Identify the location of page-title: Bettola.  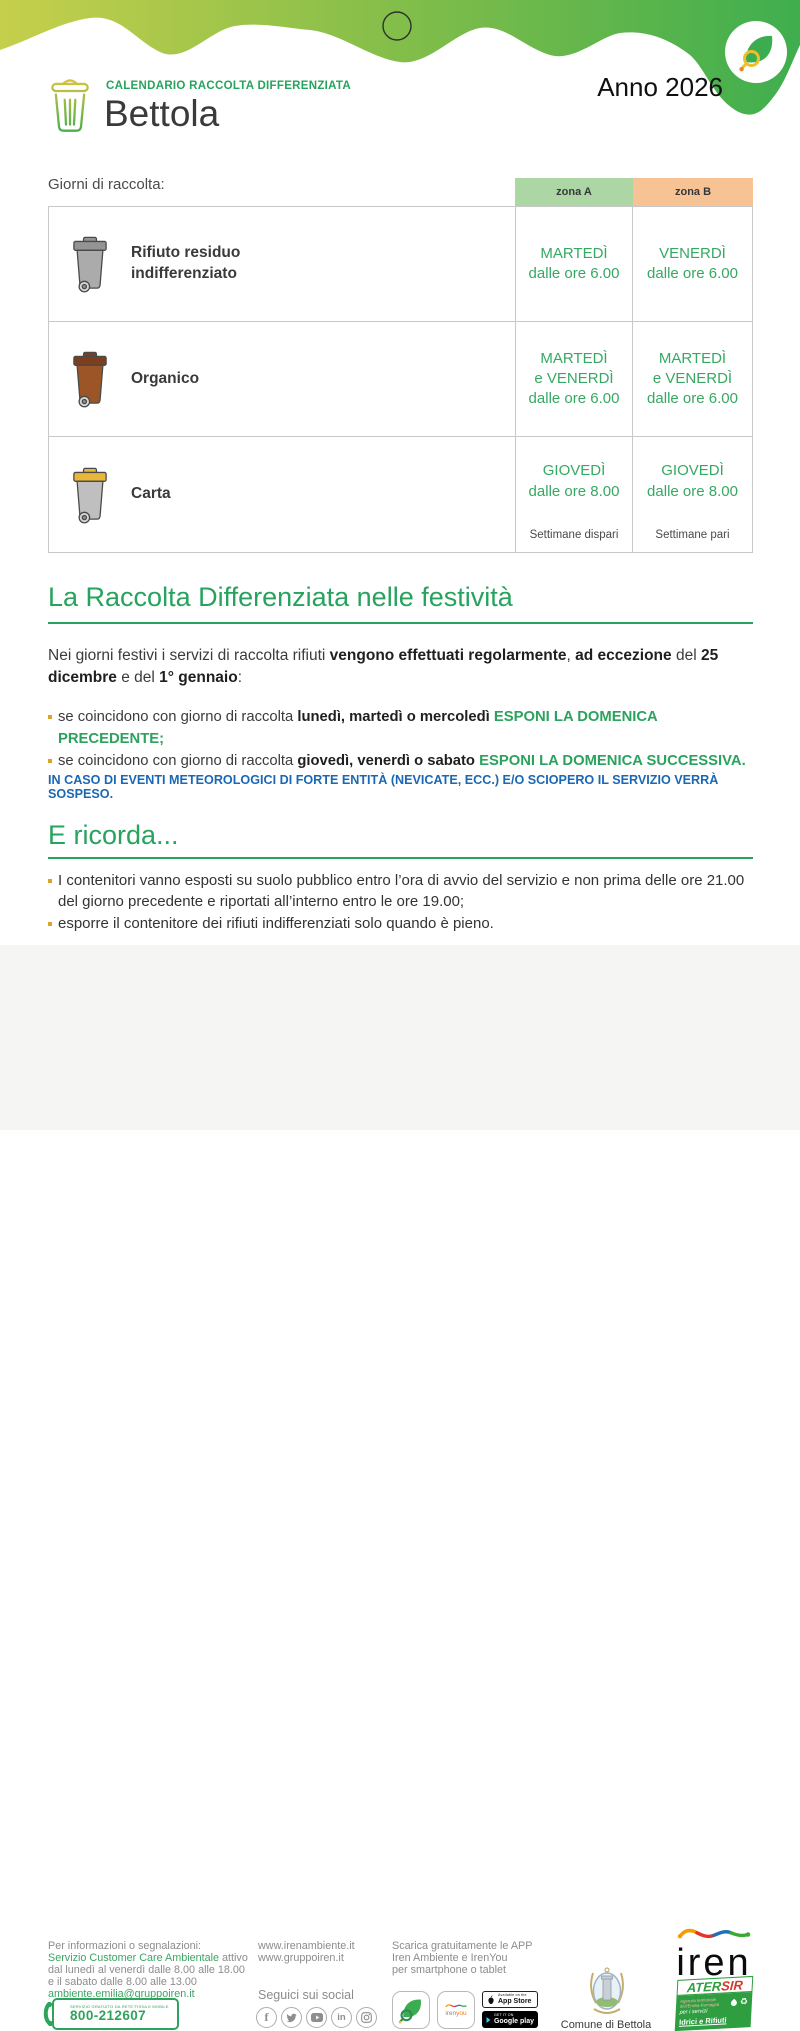
(162, 113).